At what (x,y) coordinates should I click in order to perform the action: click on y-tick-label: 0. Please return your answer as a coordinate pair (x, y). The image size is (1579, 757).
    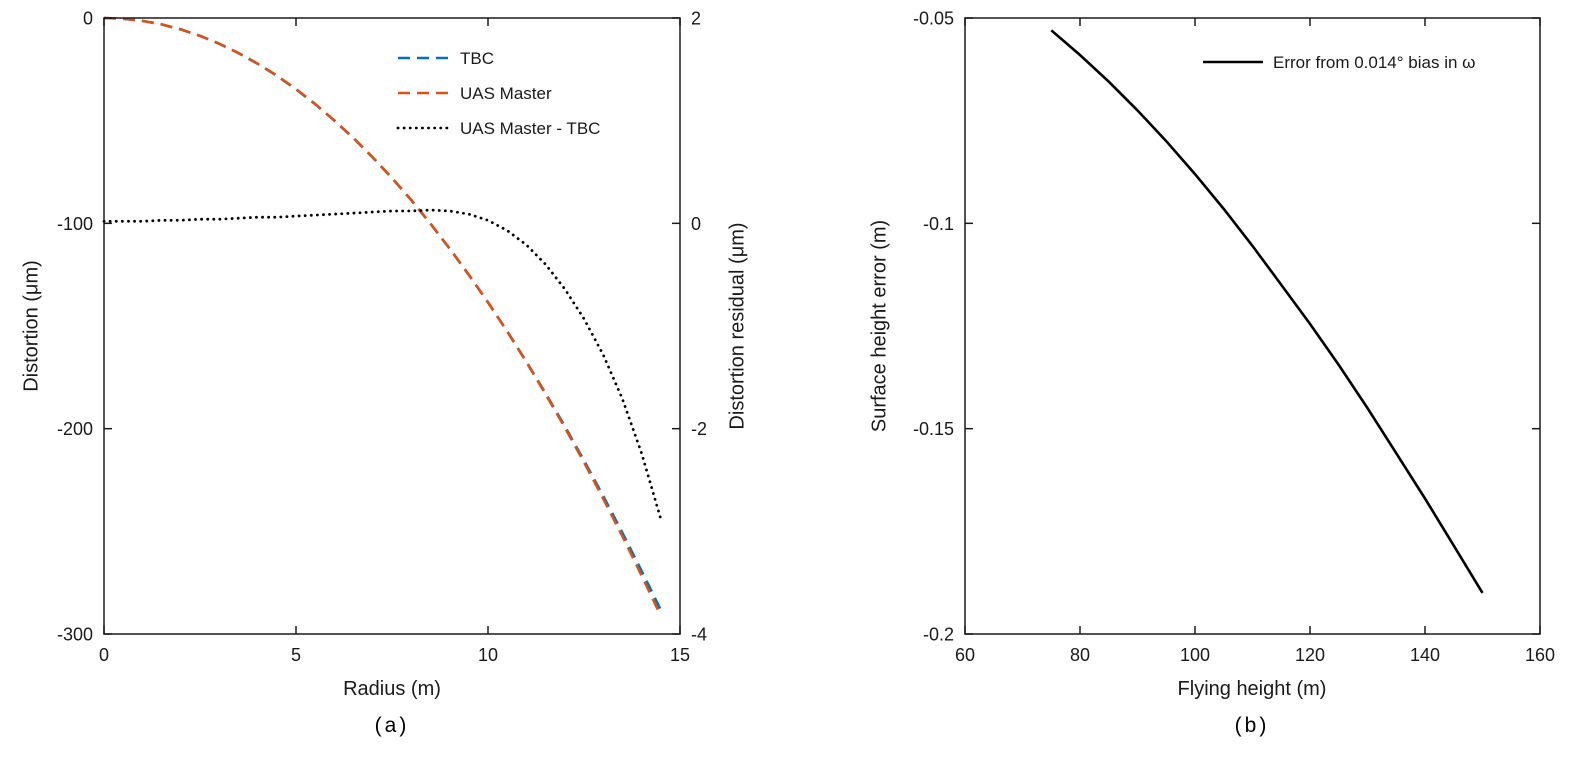
    Looking at the image, I should click on (88, 19).